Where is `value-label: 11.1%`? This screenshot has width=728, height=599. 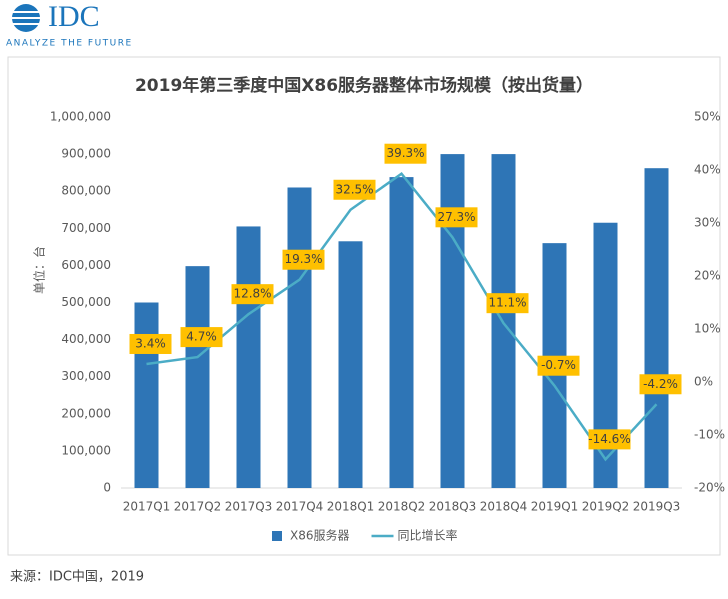
value-label: 11.1% is located at coordinates (507, 303).